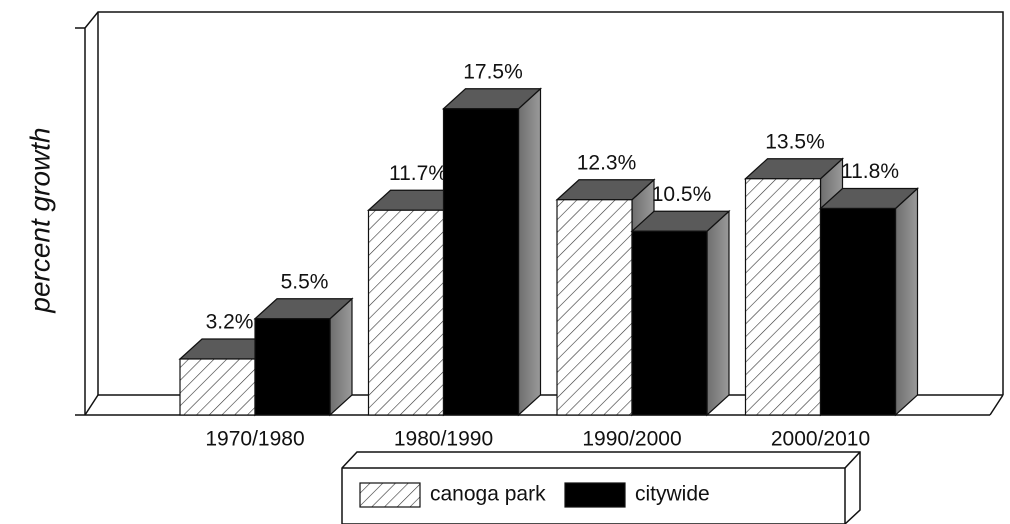  What do you see at coordinates (682, 194) in the screenshot?
I see `data-label: 10.5%` at bounding box center [682, 194].